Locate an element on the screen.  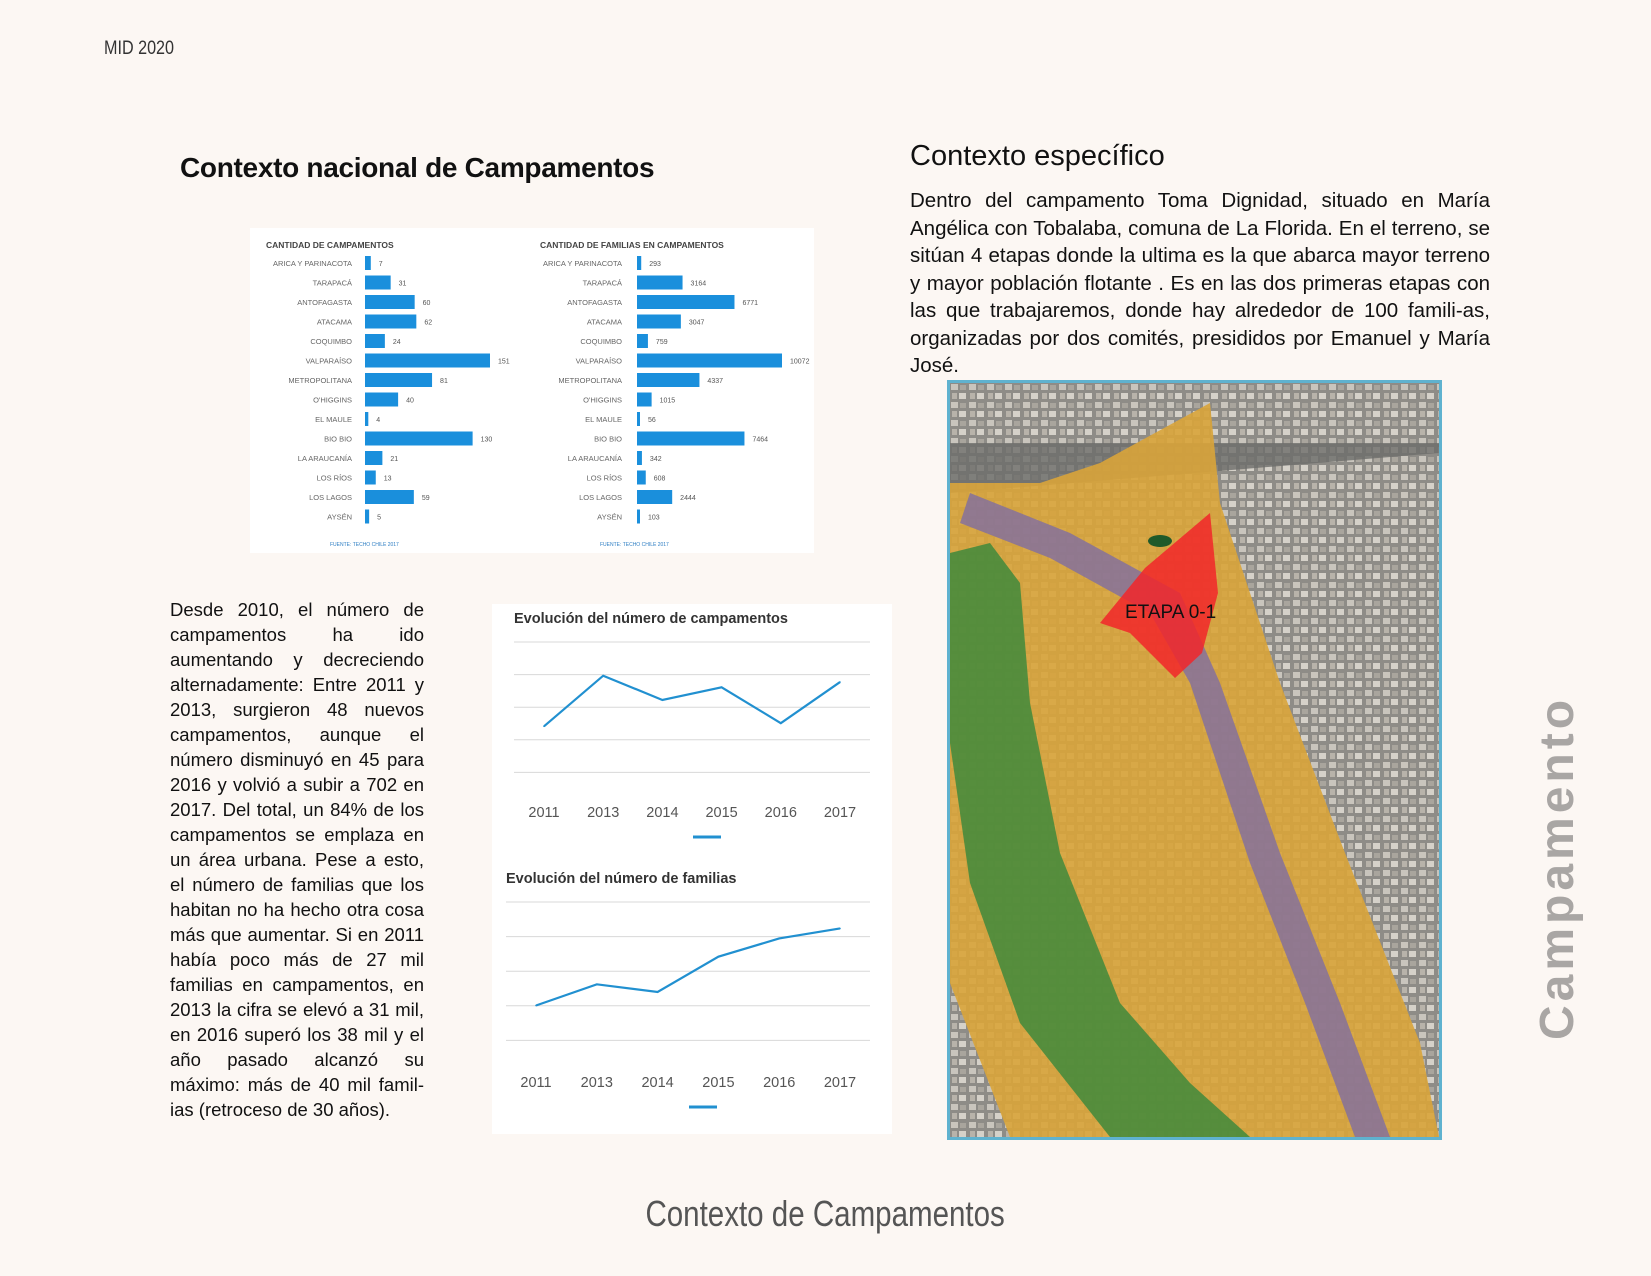
bar-value-label: 13 is located at coordinates (388, 479).